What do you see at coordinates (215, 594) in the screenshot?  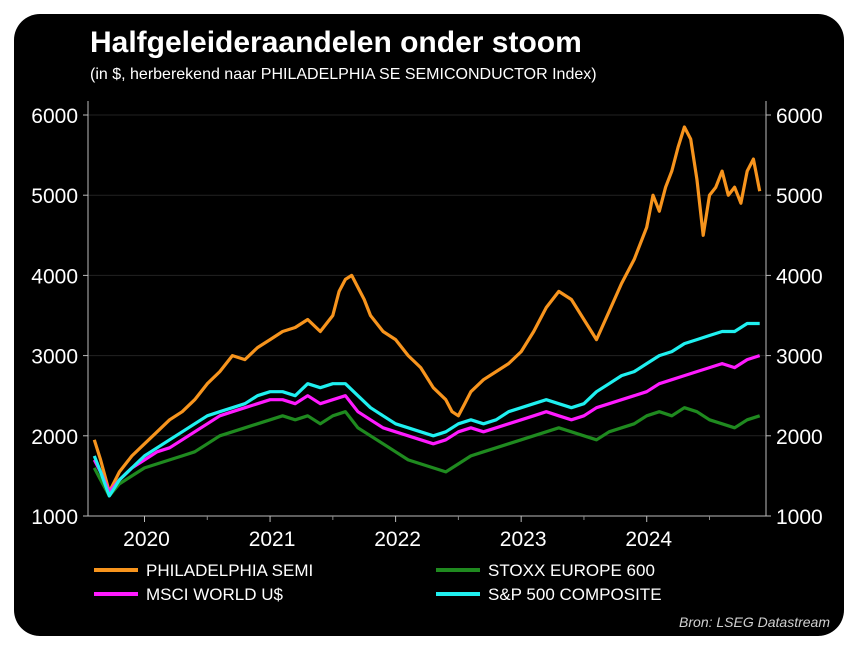 I see `legend-label: MSCI WORLD U$` at bounding box center [215, 594].